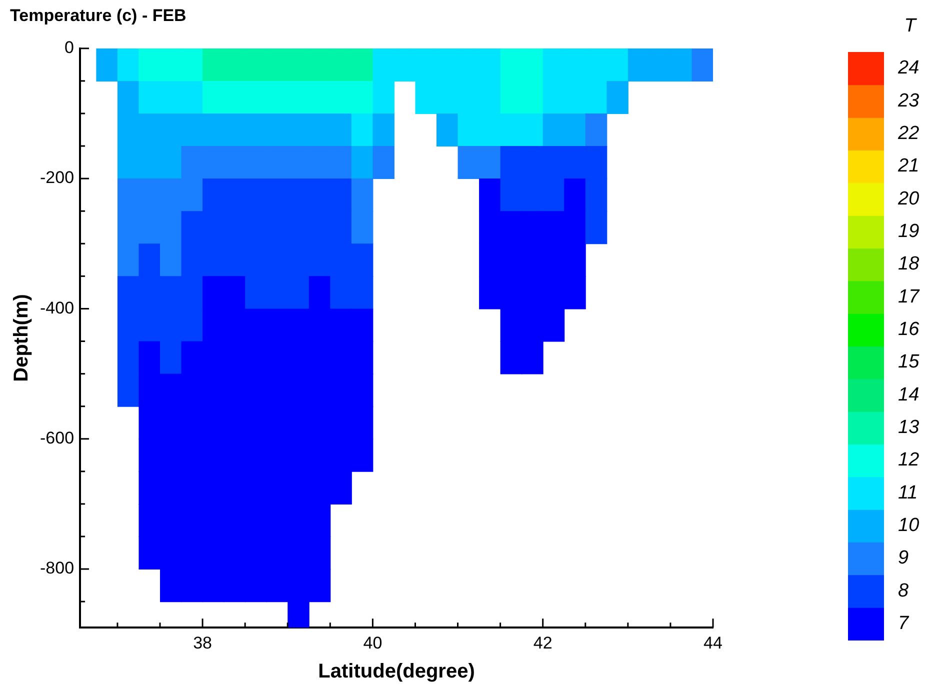  I want to click on color-bar-label: 10, so click(909, 525).